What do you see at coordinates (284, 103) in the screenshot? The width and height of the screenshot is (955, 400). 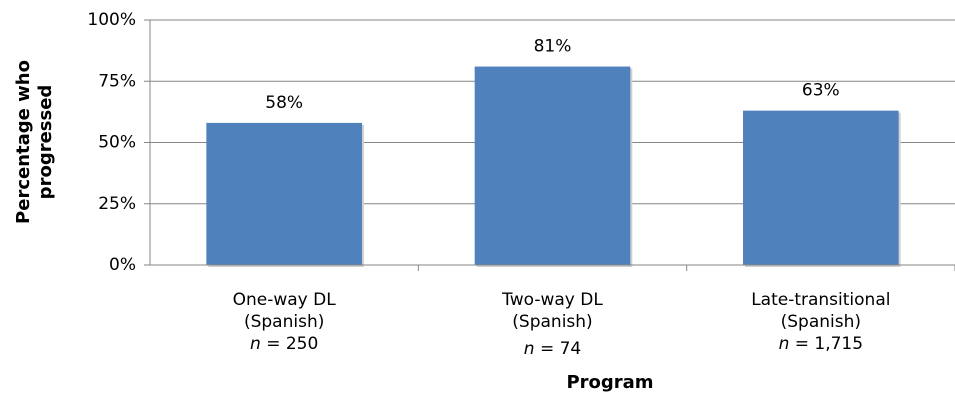 I see `value-label: 58%` at bounding box center [284, 103].